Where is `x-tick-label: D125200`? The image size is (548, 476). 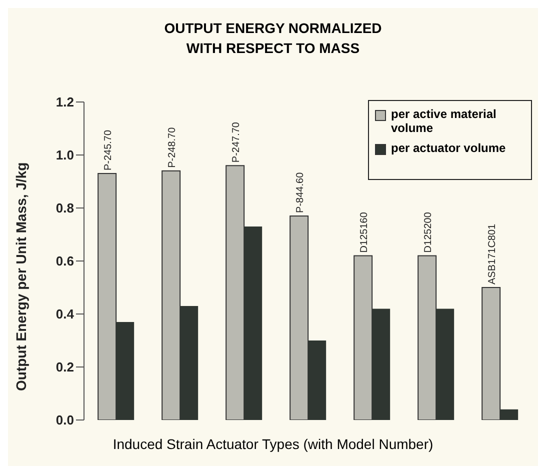 x-tick-label: D125200 is located at coordinates (428, 232).